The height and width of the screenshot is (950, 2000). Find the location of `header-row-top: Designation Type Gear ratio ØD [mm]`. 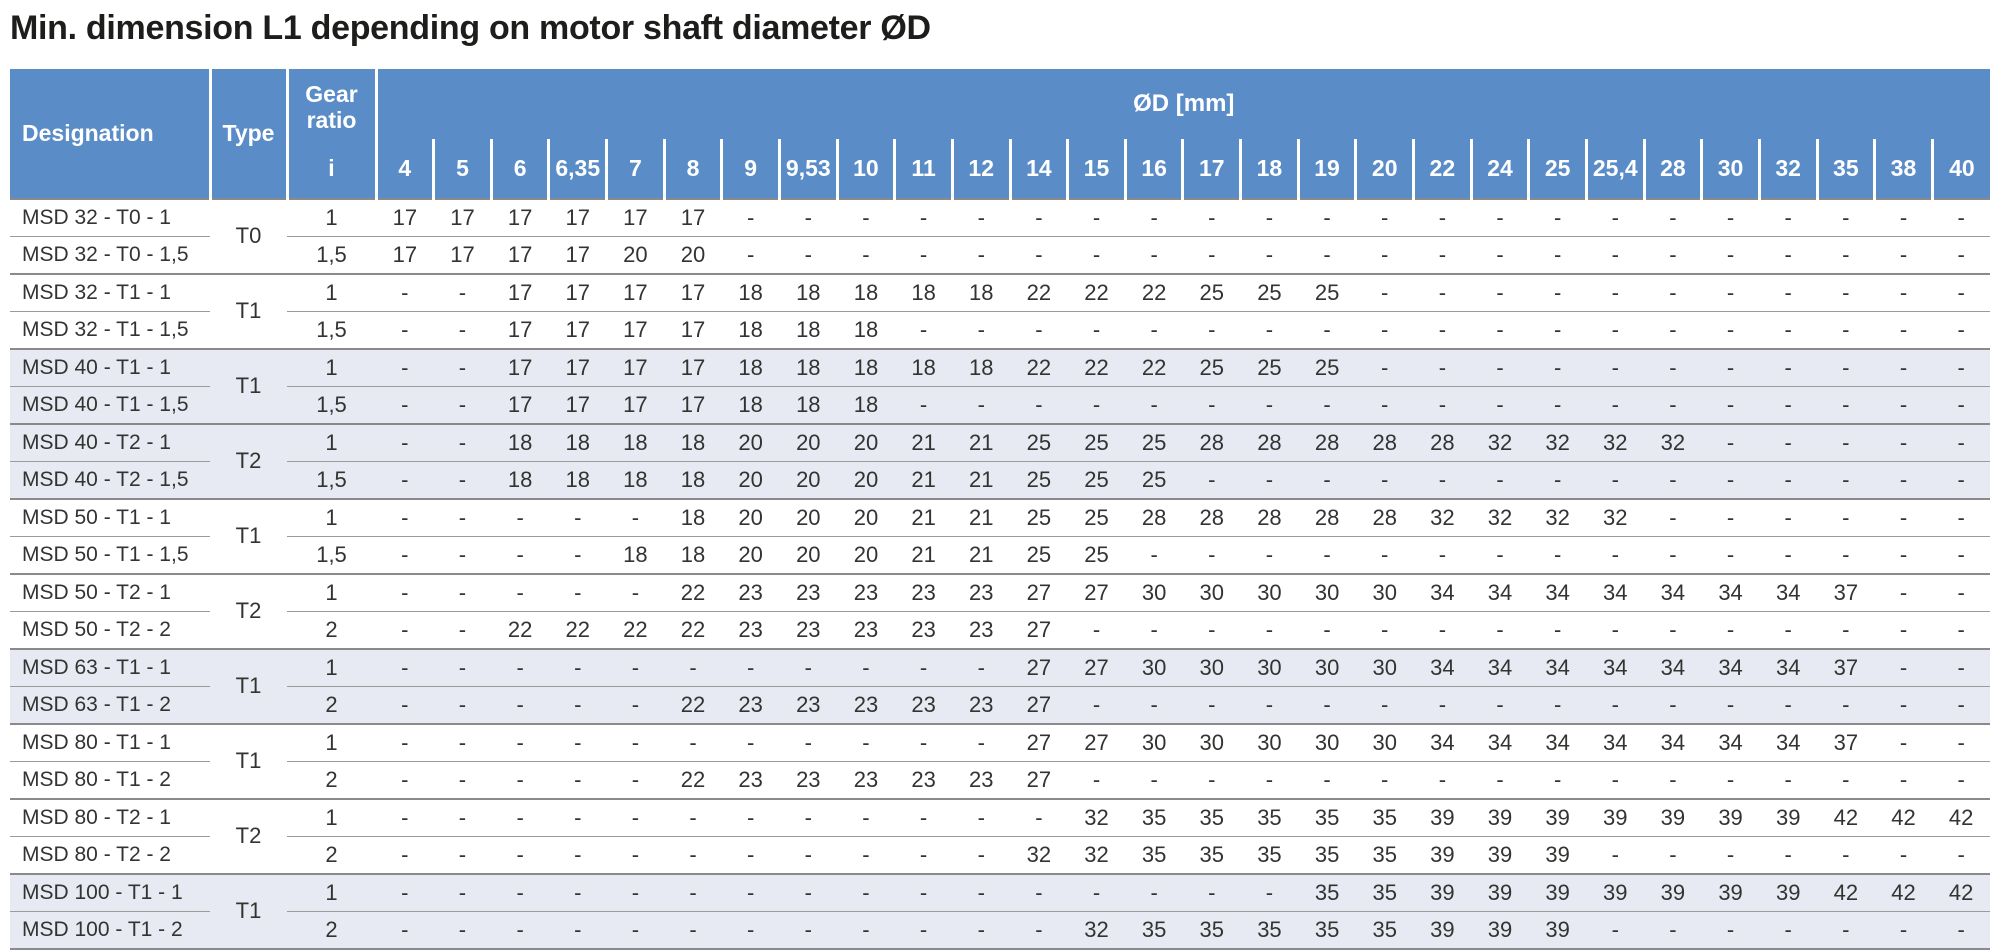

header-row-top: Designation Type Gear ratio ØD [mm] is located at coordinates (1000, 133).